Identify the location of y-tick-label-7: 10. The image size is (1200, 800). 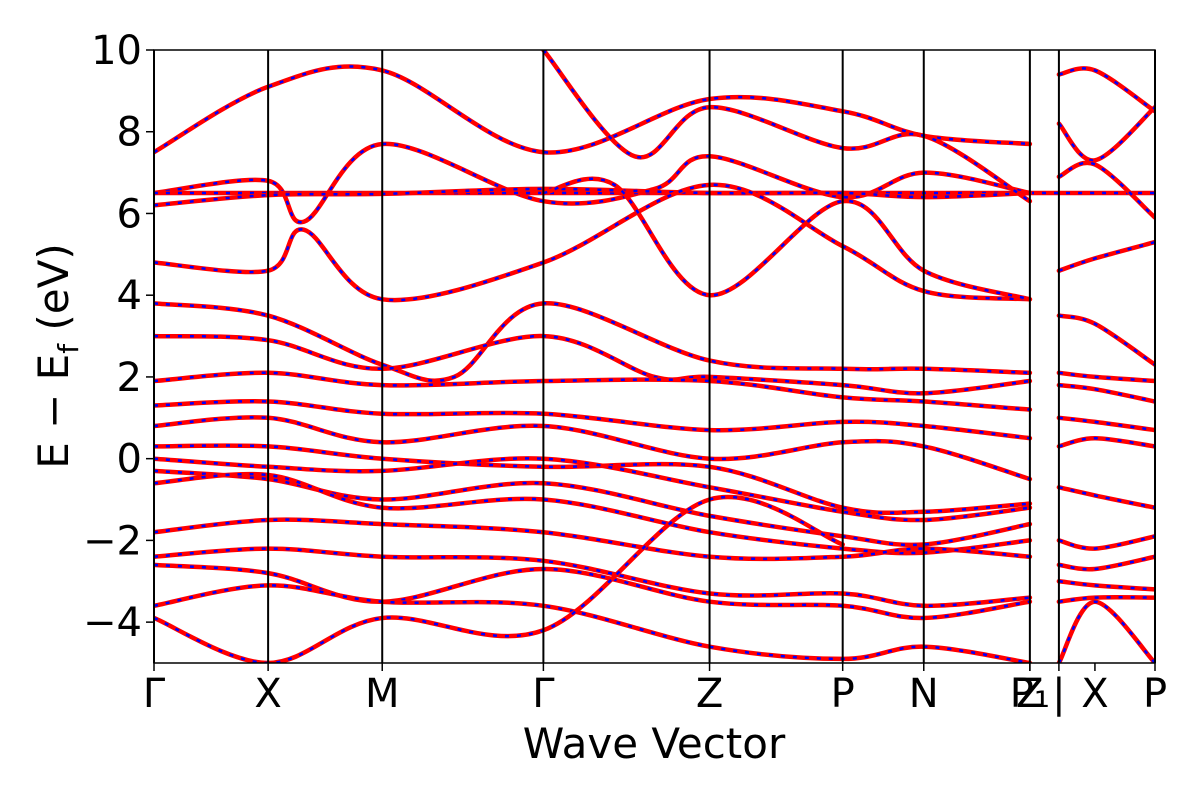
(116, 51).